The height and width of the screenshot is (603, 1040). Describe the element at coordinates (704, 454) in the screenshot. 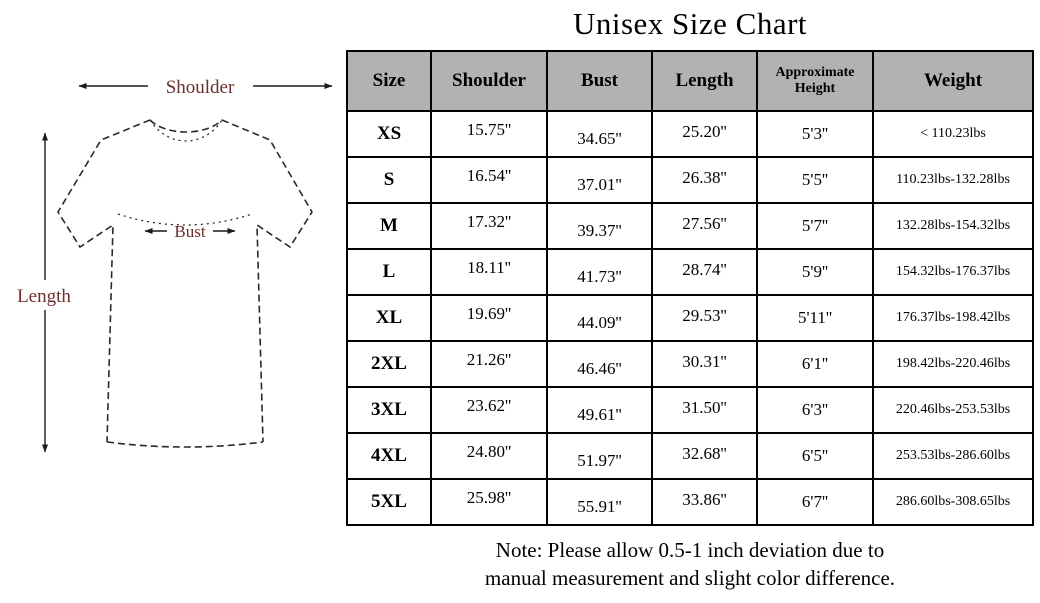

I see `value-cell: 32.68''` at that location.